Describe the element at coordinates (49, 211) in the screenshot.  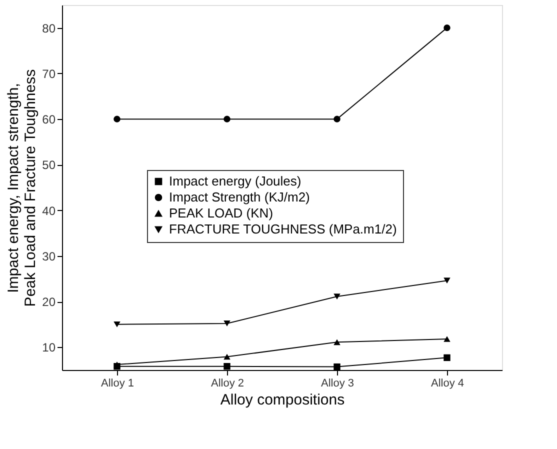
I see `y-tick-label: 40` at that location.